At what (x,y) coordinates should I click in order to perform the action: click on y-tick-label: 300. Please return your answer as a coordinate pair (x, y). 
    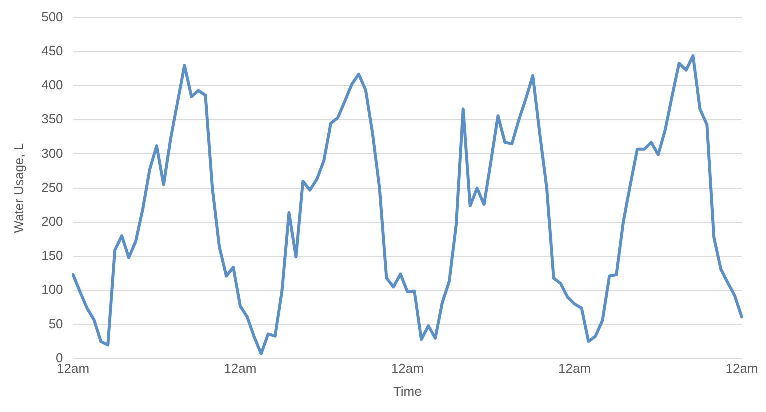
    Looking at the image, I should click on (53, 153).